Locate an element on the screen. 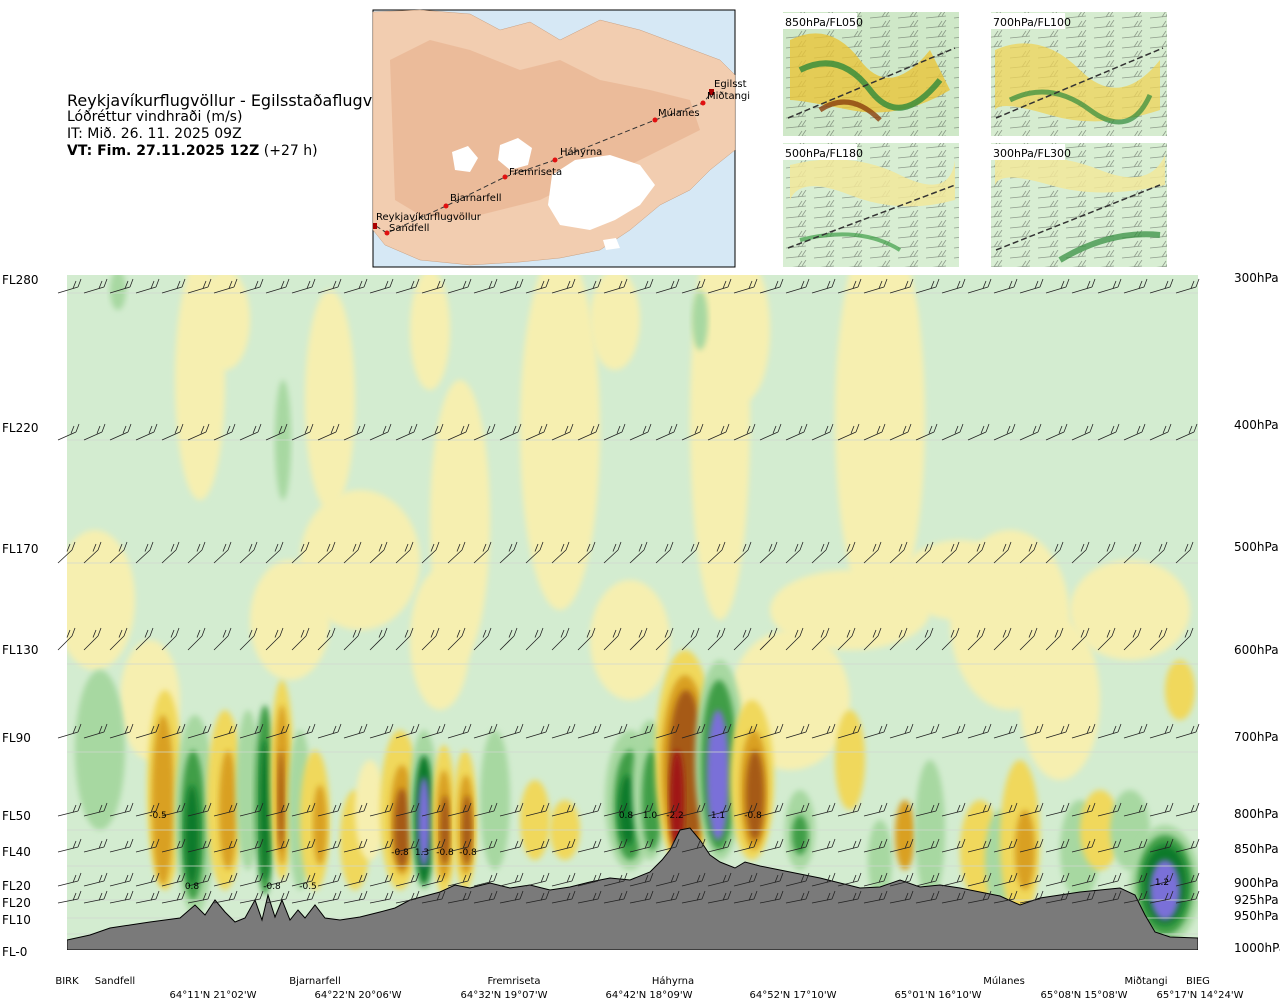 This screenshot has width=1280, height=1005. value-label-8: 0.8 is located at coordinates (626, 816).